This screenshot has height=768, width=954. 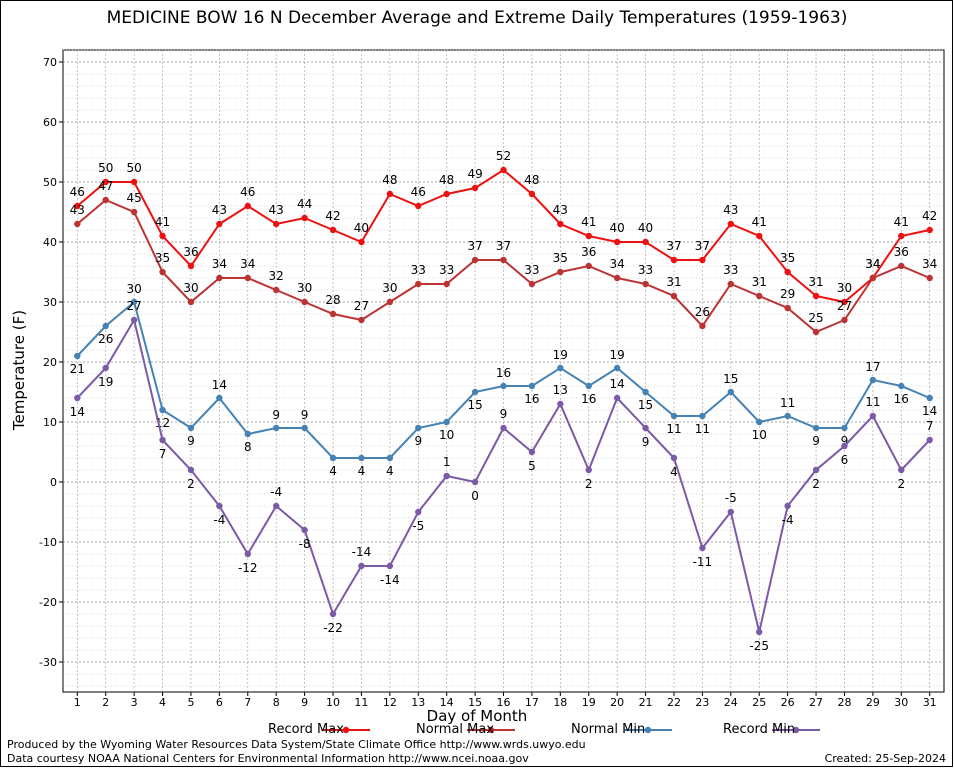 What do you see at coordinates (361, 228) in the screenshot?
I see `data-label: 40` at bounding box center [361, 228].